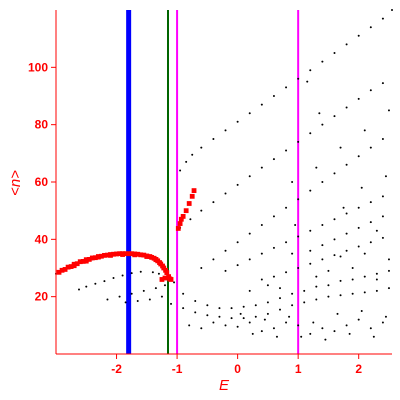  I want to click on x-tick-label: -1, so click(177, 369).